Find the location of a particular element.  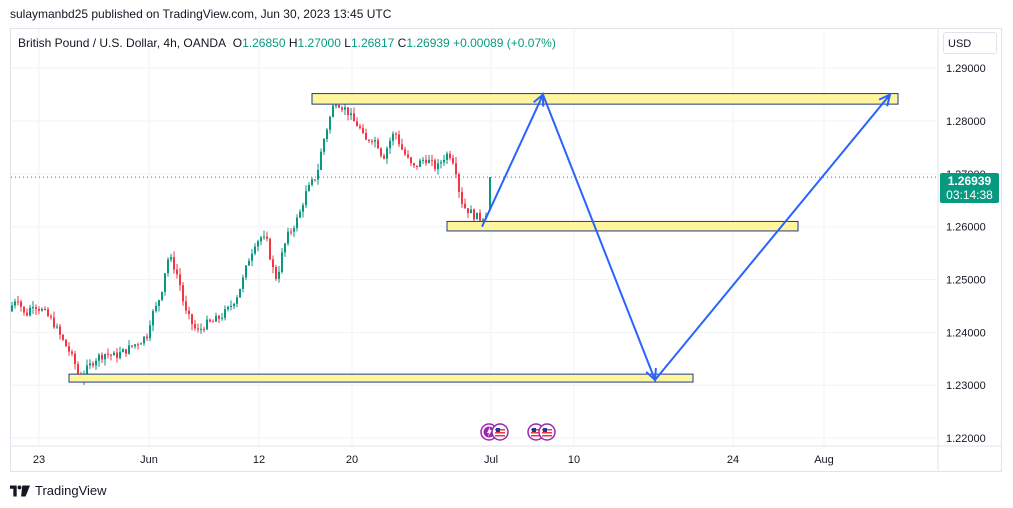

currency-button: USD is located at coordinates (970, 43).